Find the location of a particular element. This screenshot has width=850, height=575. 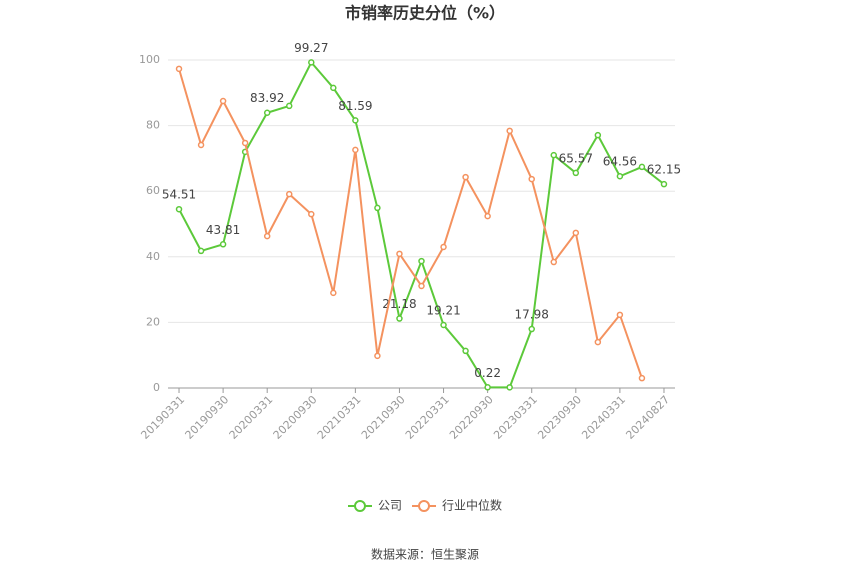

y-tick-label: 20 is located at coordinates (153, 321).